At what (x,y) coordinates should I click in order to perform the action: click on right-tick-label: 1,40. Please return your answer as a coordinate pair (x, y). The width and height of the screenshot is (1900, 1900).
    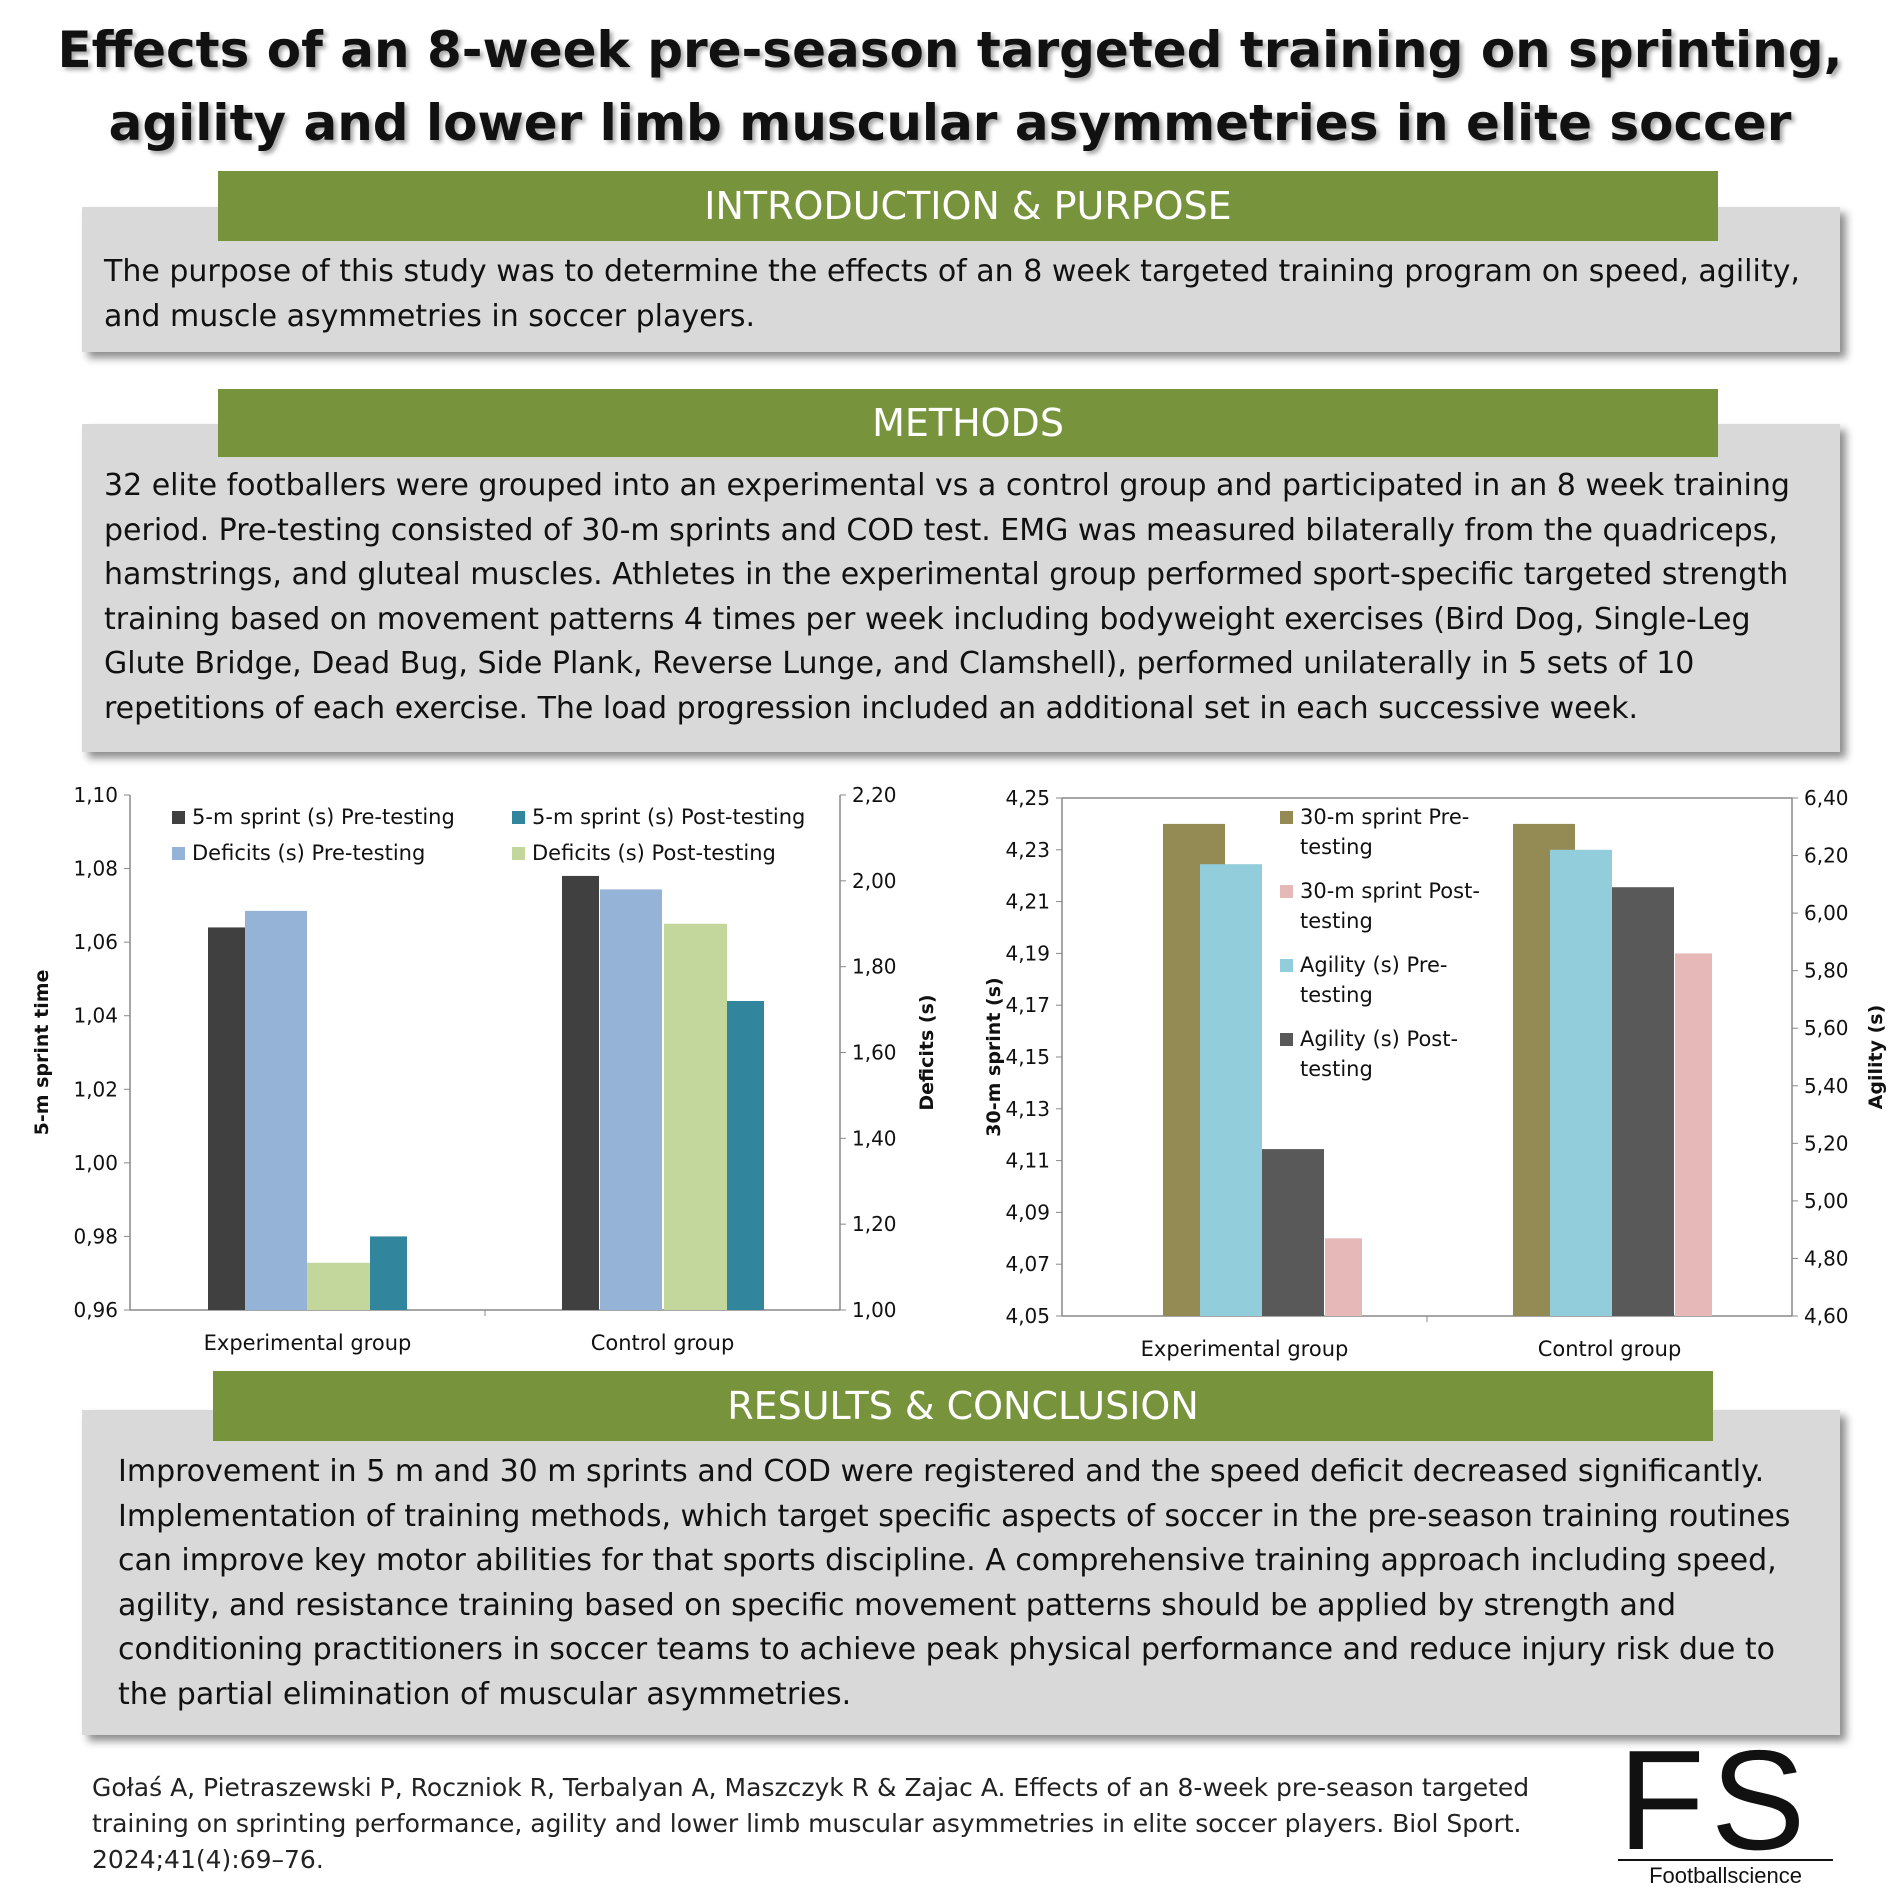
    Looking at the image, I should click on (874, 1138).